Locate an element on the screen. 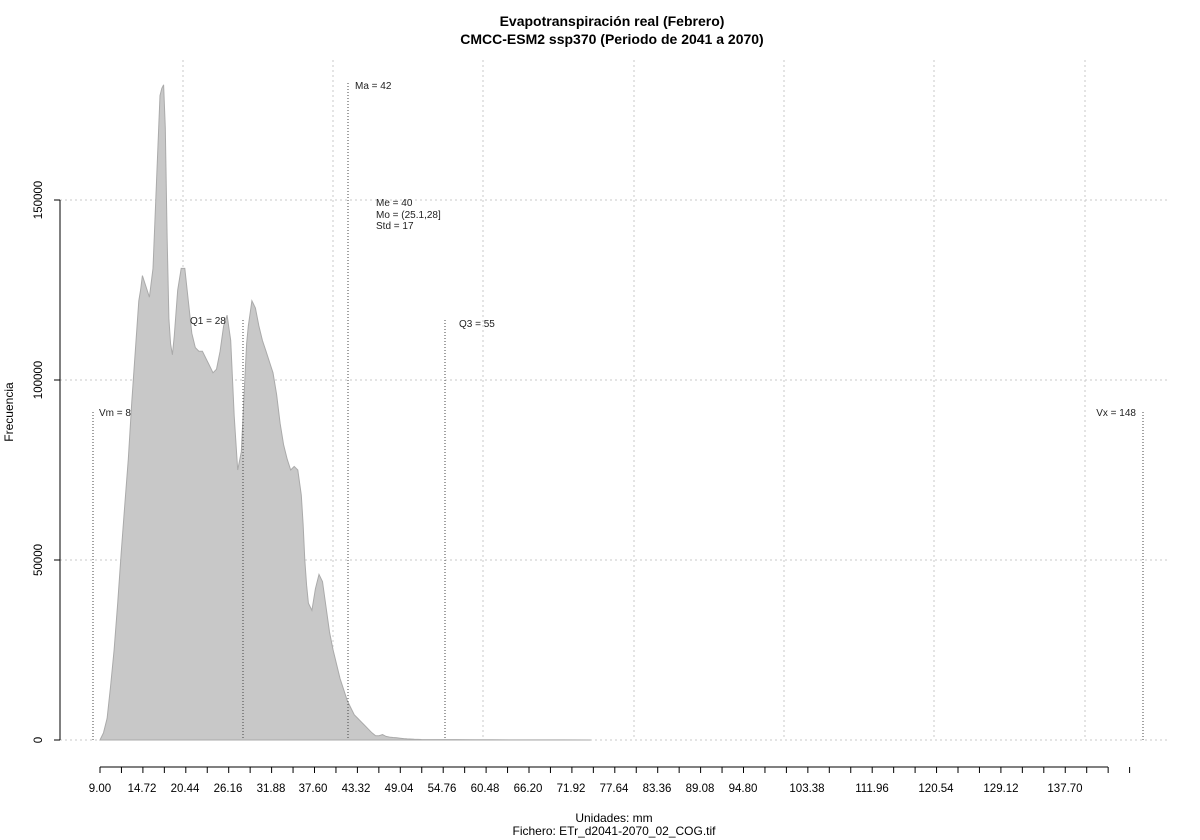  annotation-ma: Ma = 42 is located at coordinates (373, 86).